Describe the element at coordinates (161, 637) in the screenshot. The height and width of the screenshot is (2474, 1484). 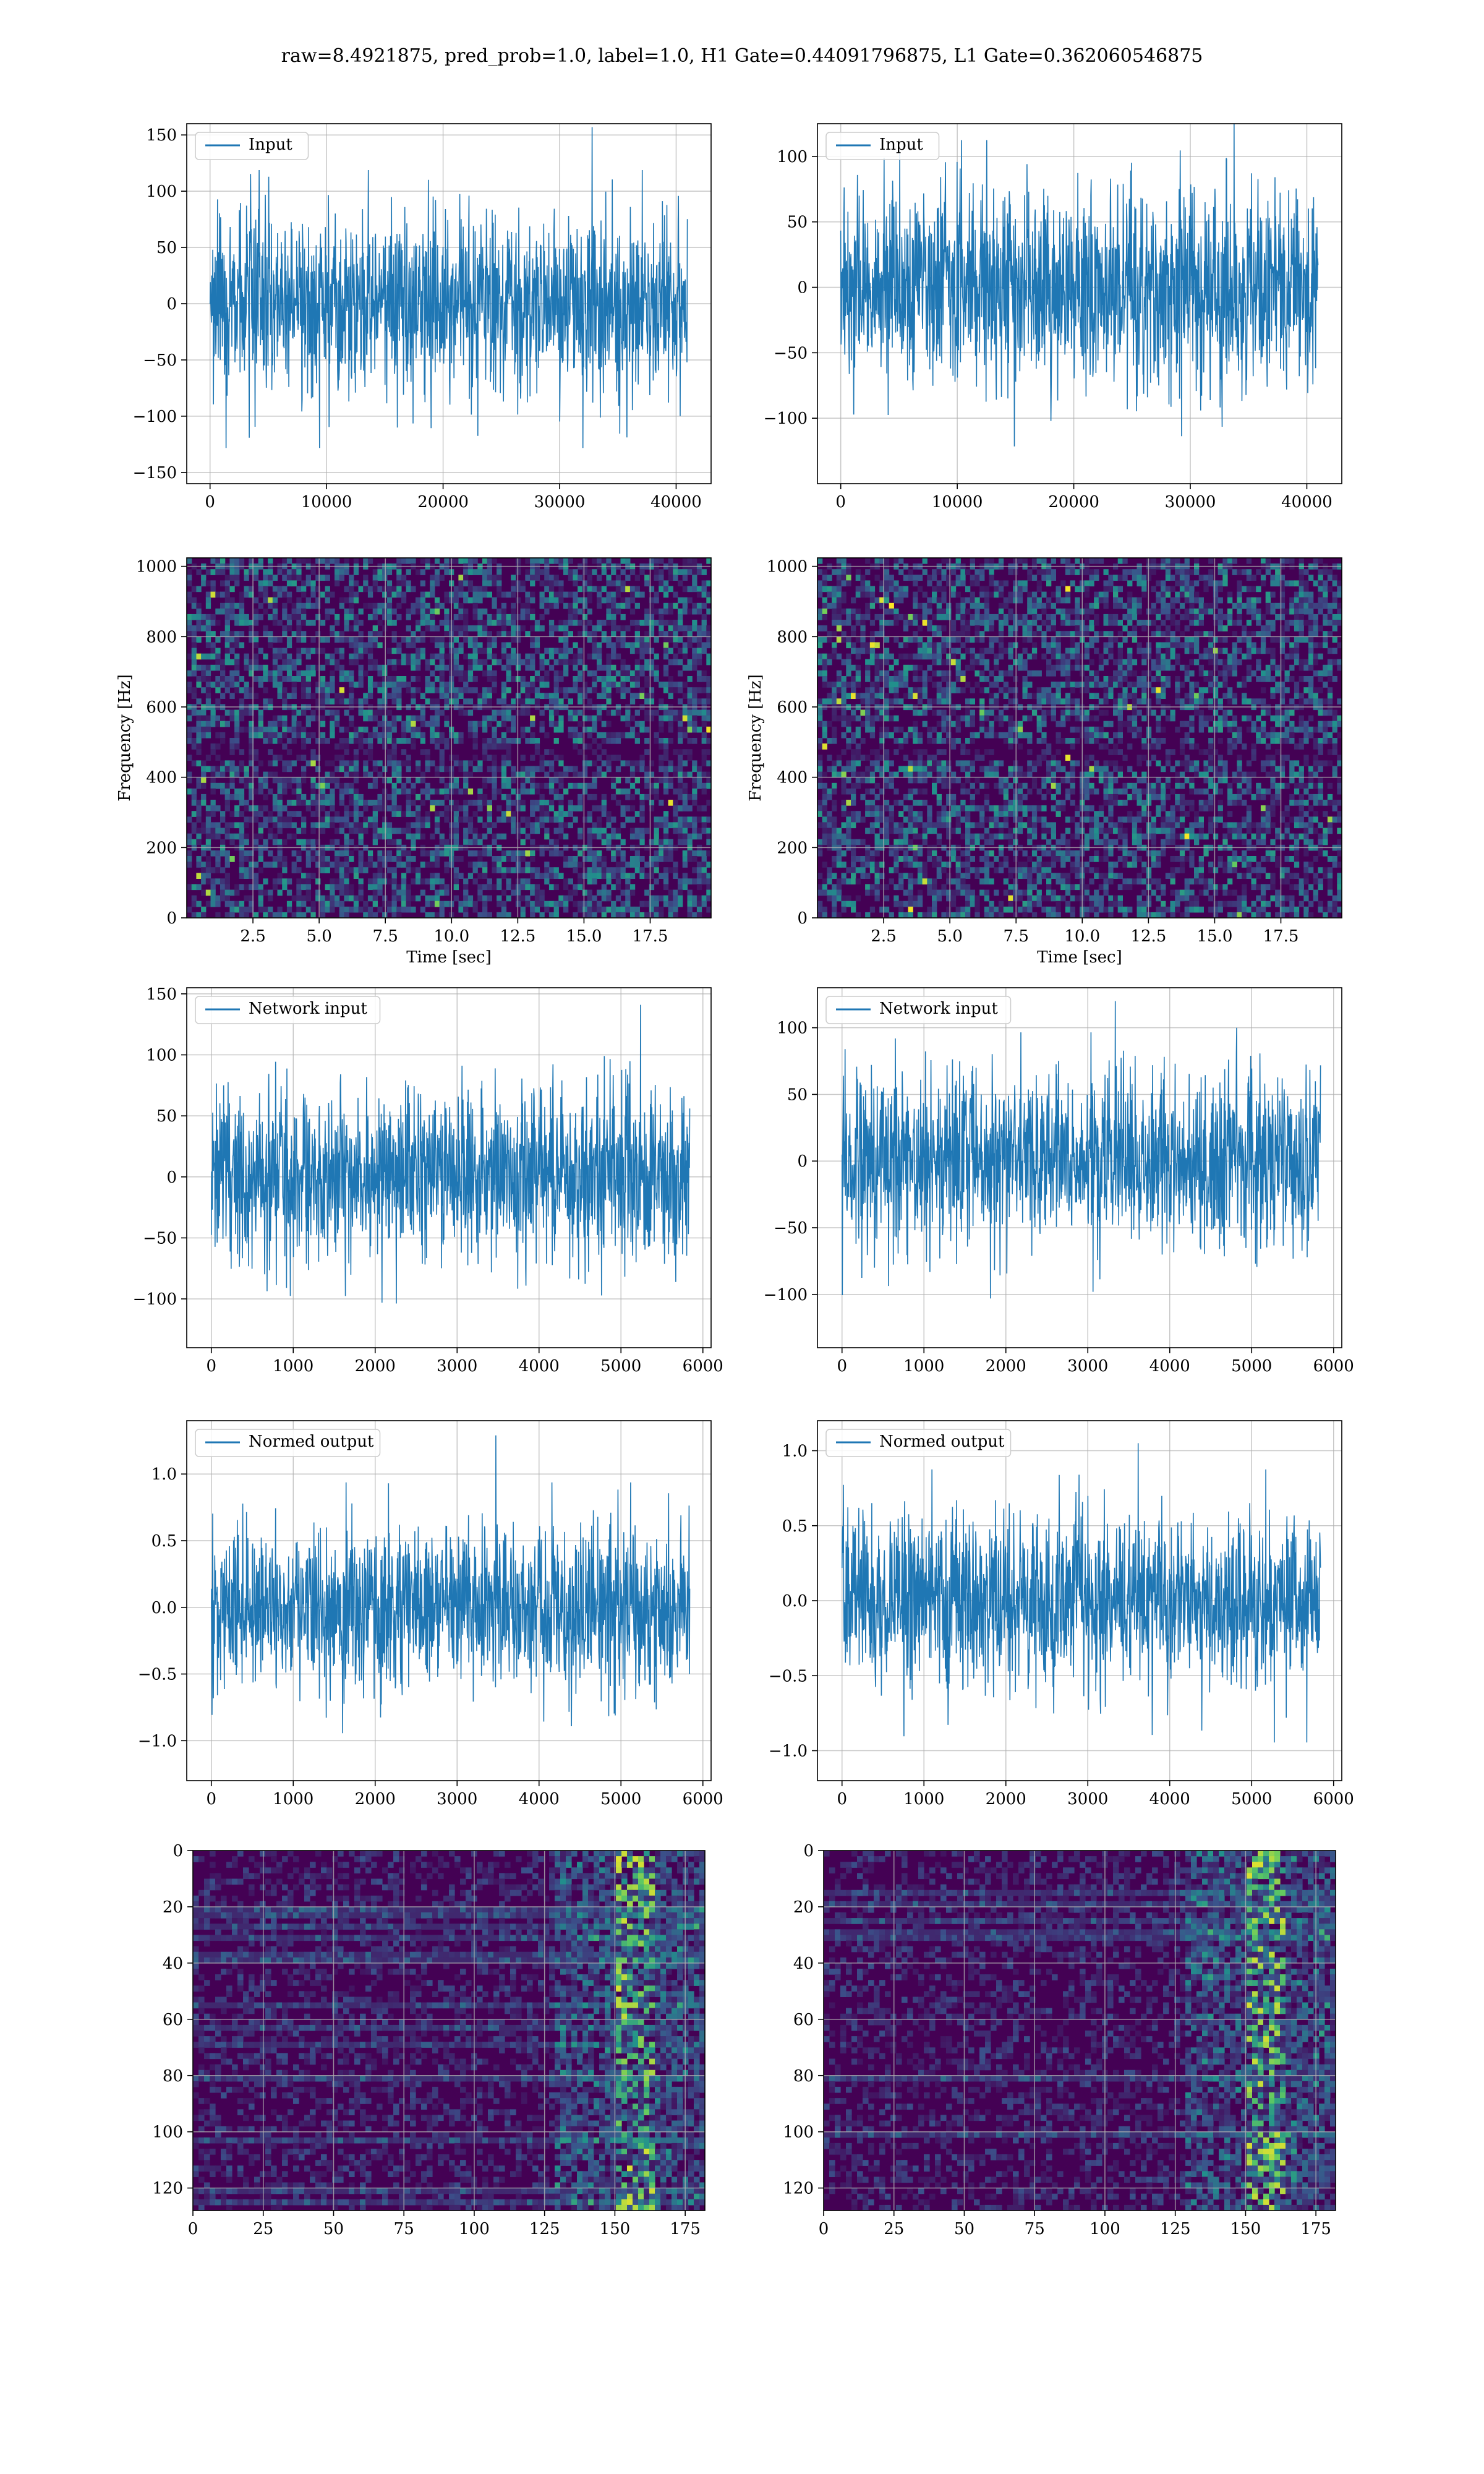
I see `y-tick-label: 800` at that location.